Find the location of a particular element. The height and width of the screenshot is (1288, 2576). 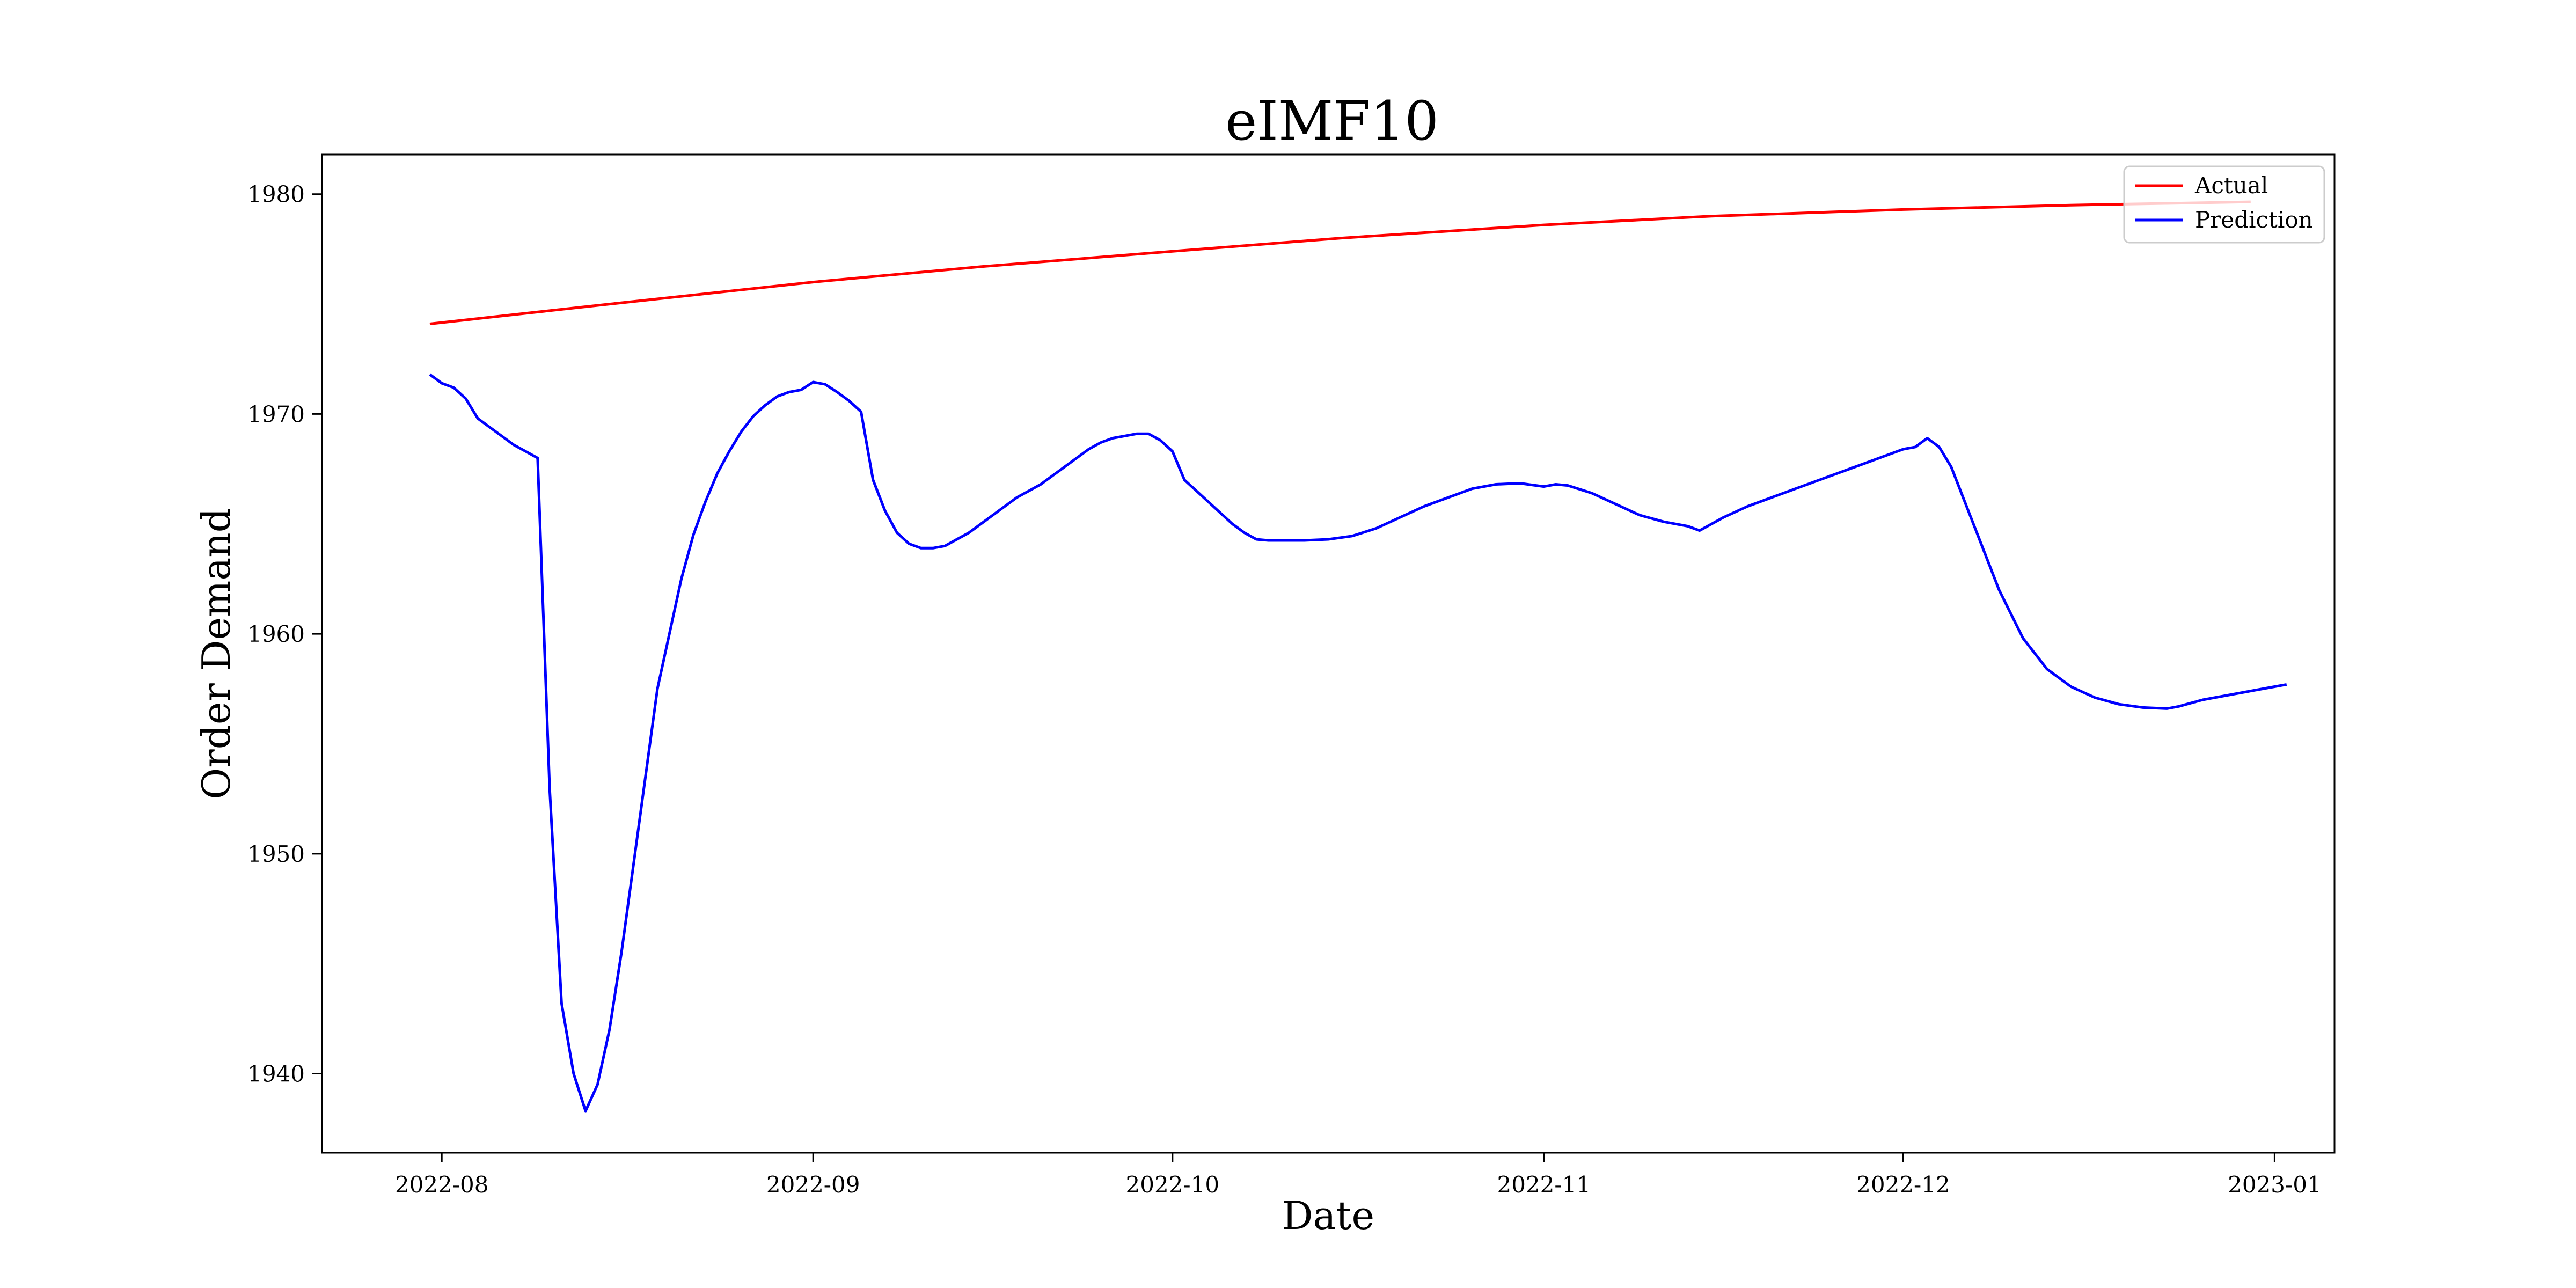

x-tick-label: 2023-01 is located at coordinates (2275, 1185).